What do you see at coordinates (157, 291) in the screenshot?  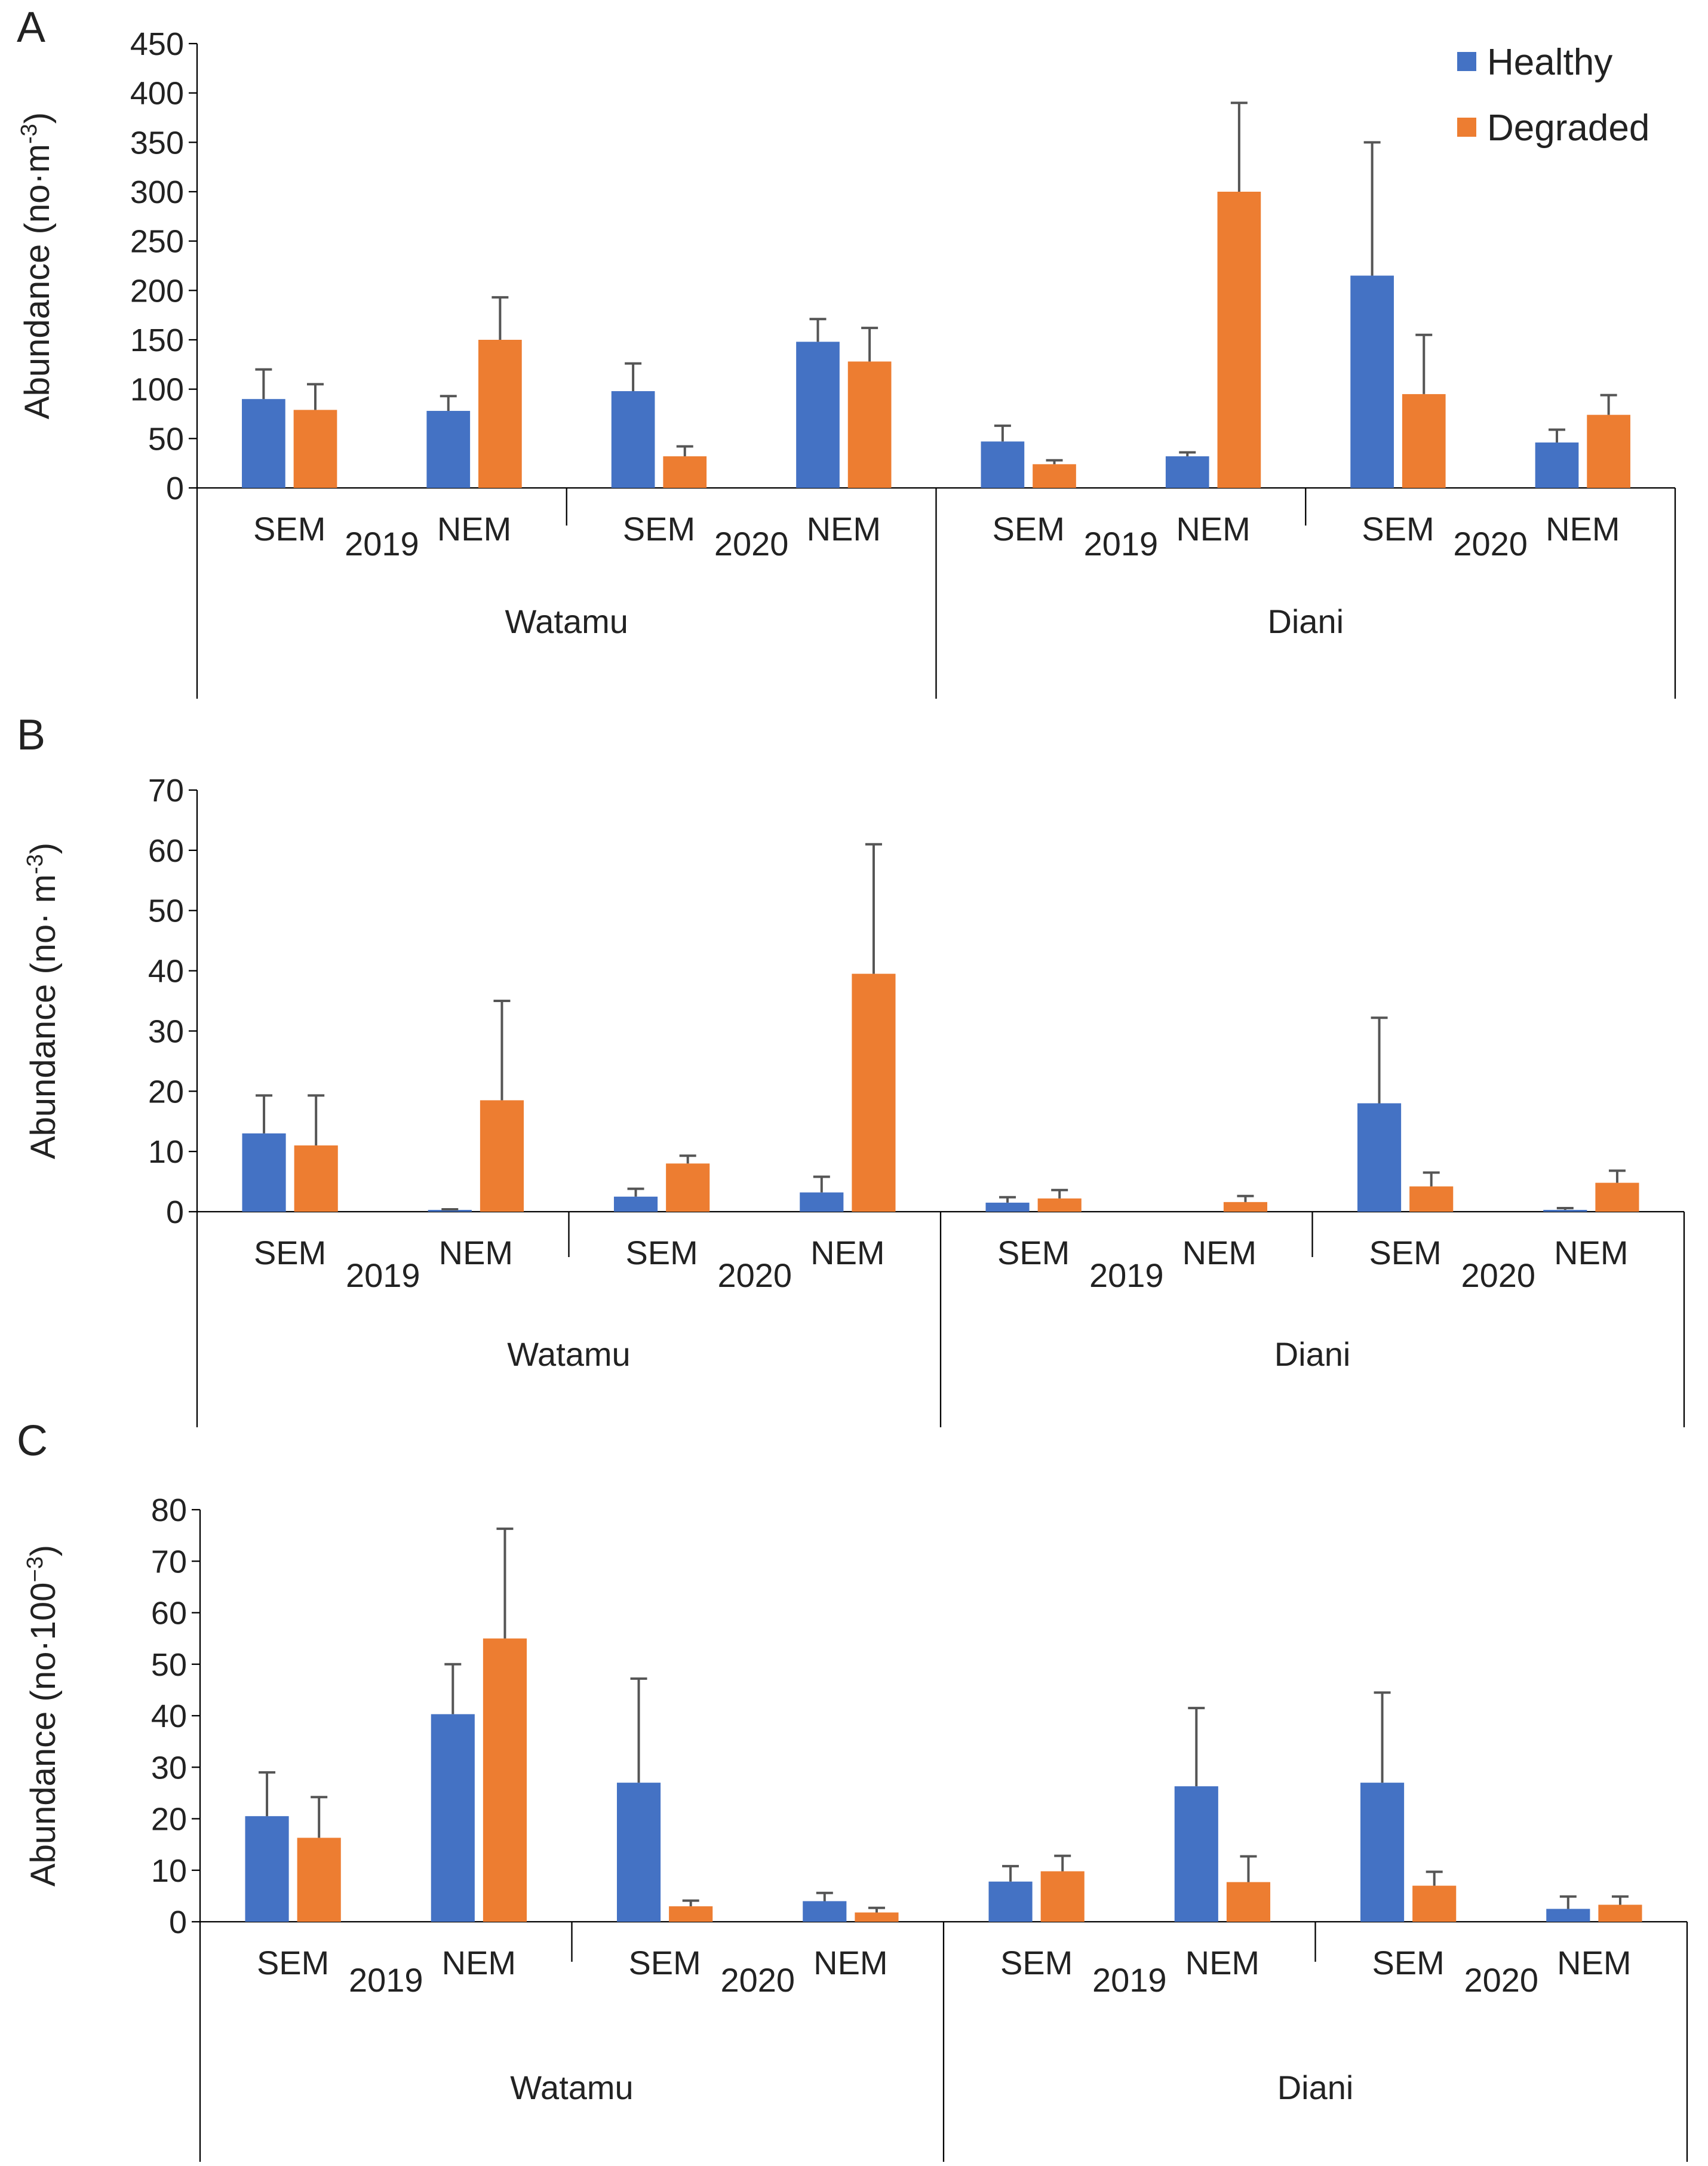 I see `y-tick-label: 200` at bounding box center [157, 291].